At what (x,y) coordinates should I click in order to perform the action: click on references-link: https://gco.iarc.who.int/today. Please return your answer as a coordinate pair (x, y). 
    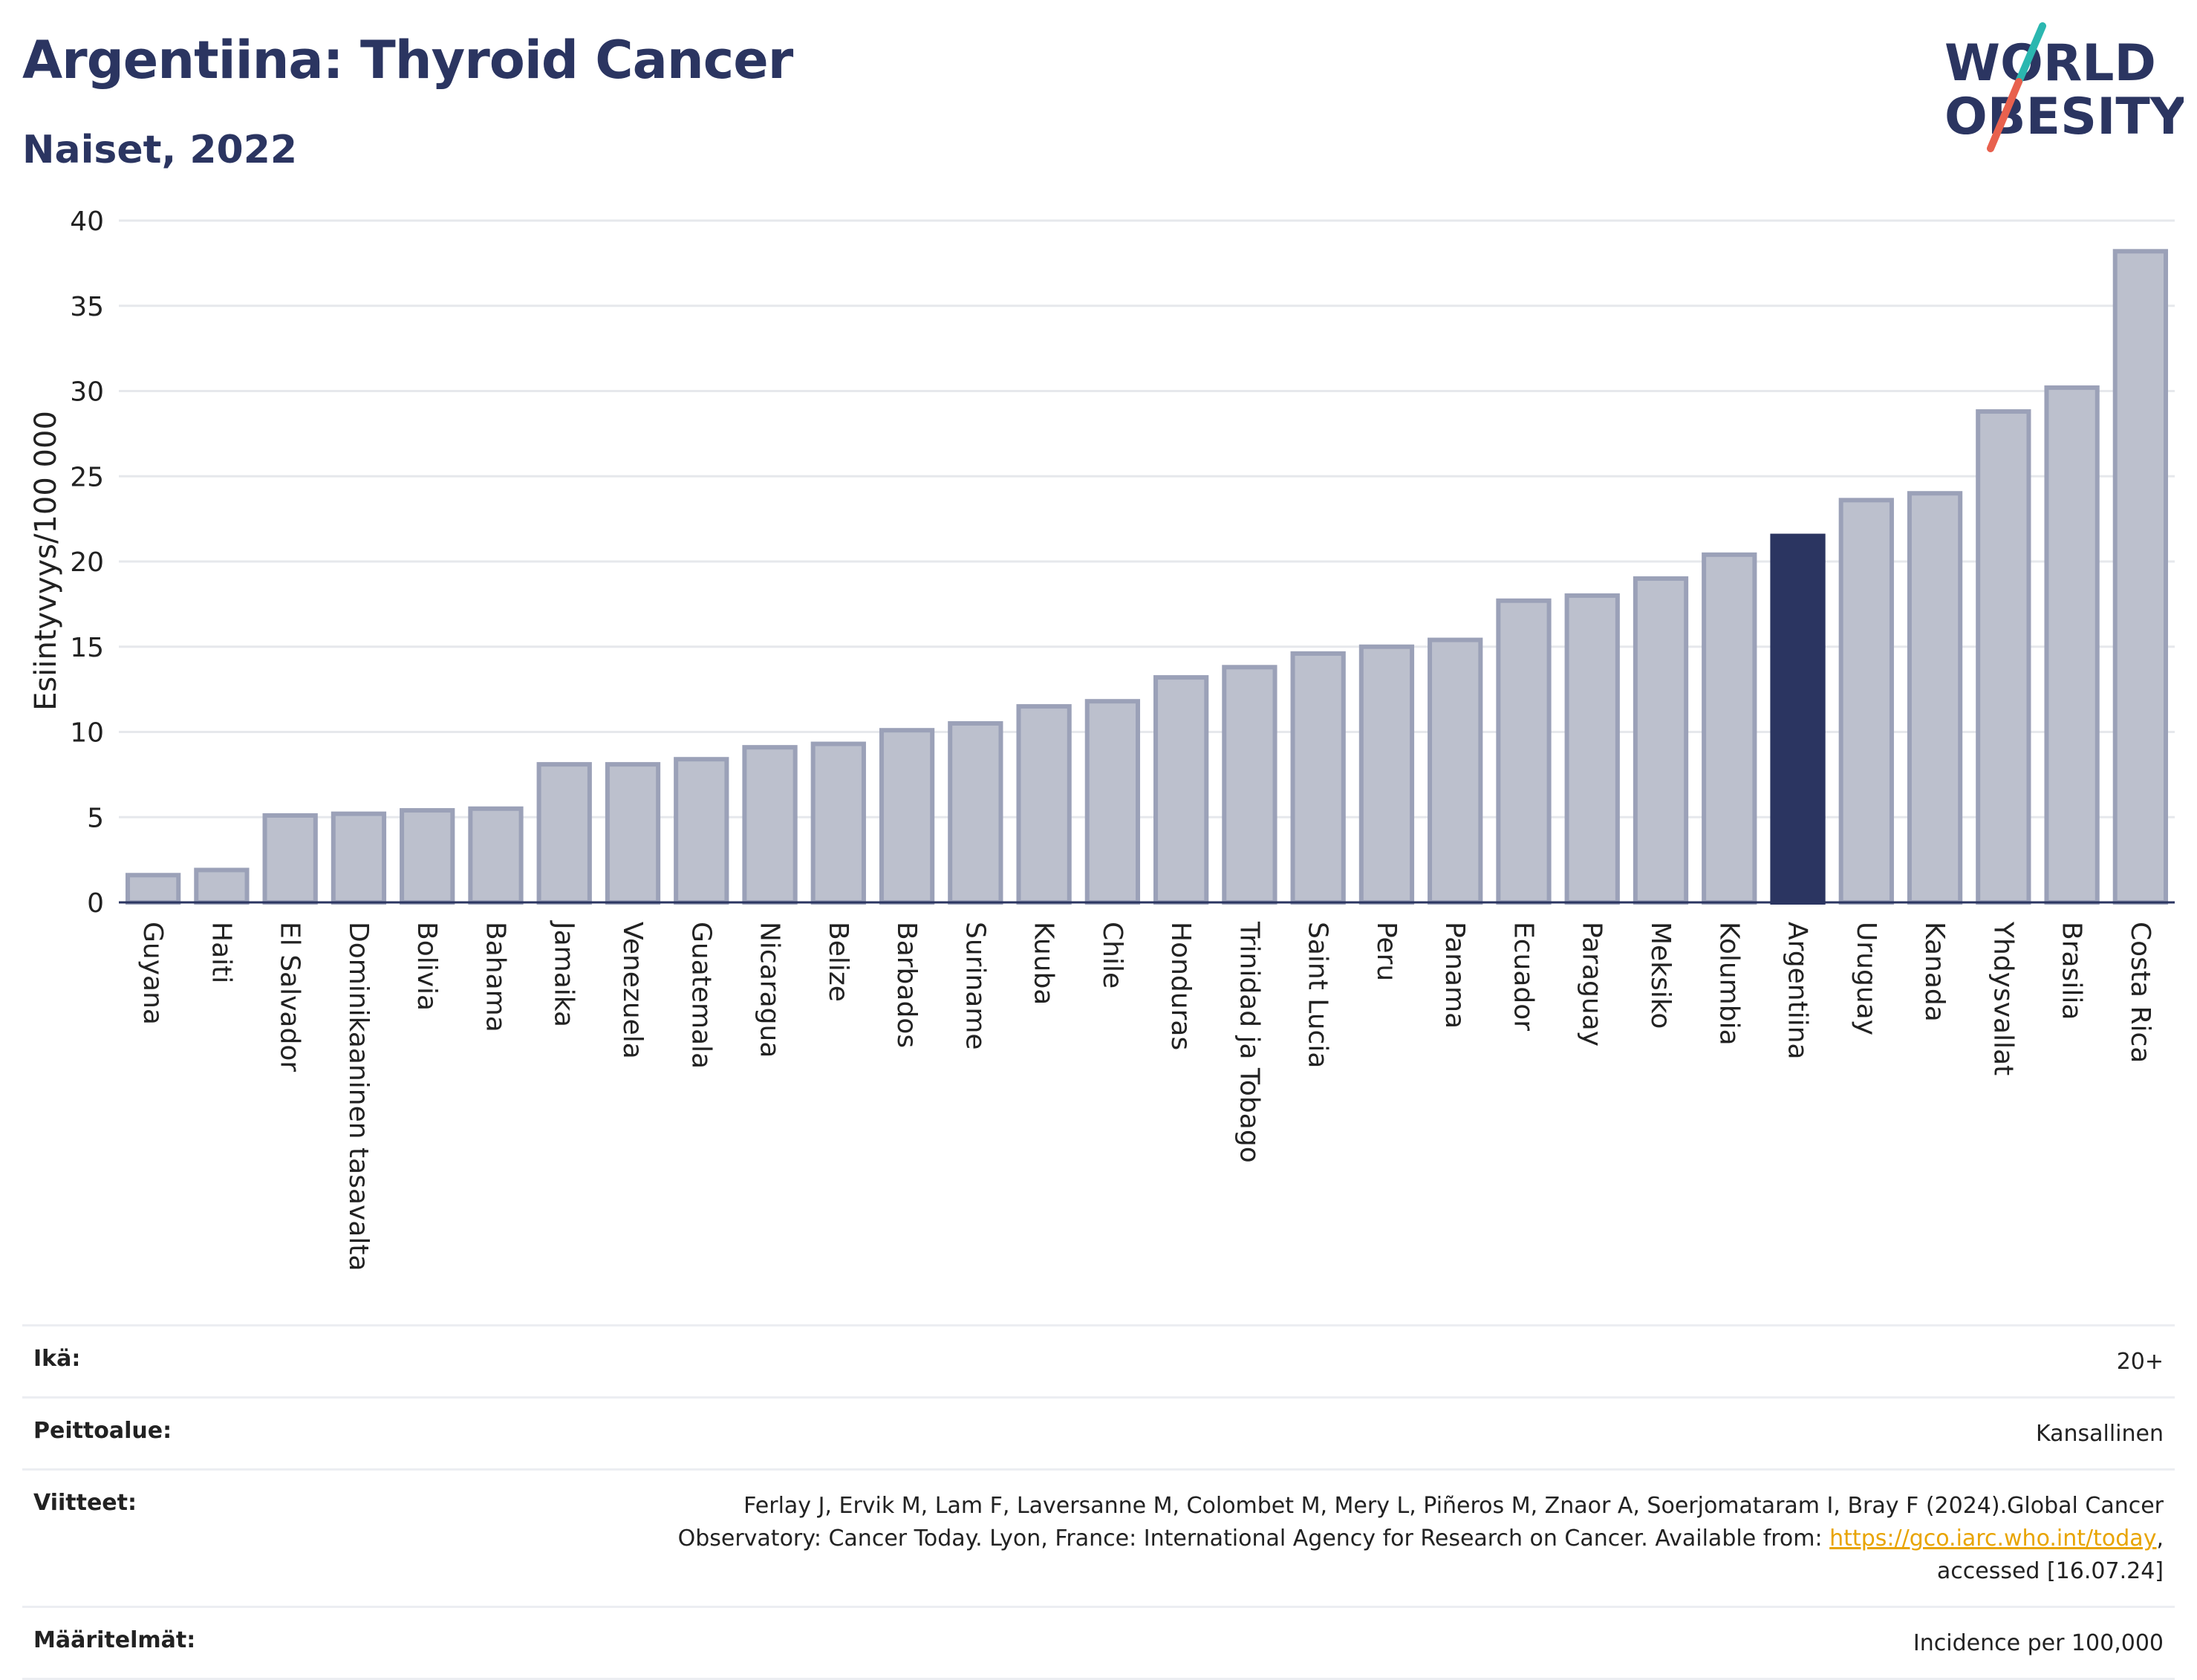
    Looking at the image, I should click on (1993, 1539).